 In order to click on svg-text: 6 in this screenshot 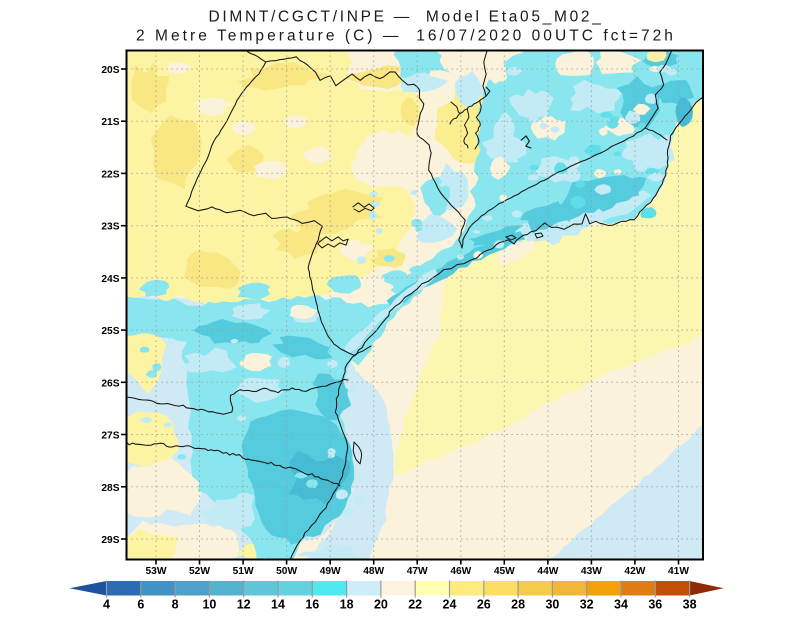, I will do `click(140, 605)`.